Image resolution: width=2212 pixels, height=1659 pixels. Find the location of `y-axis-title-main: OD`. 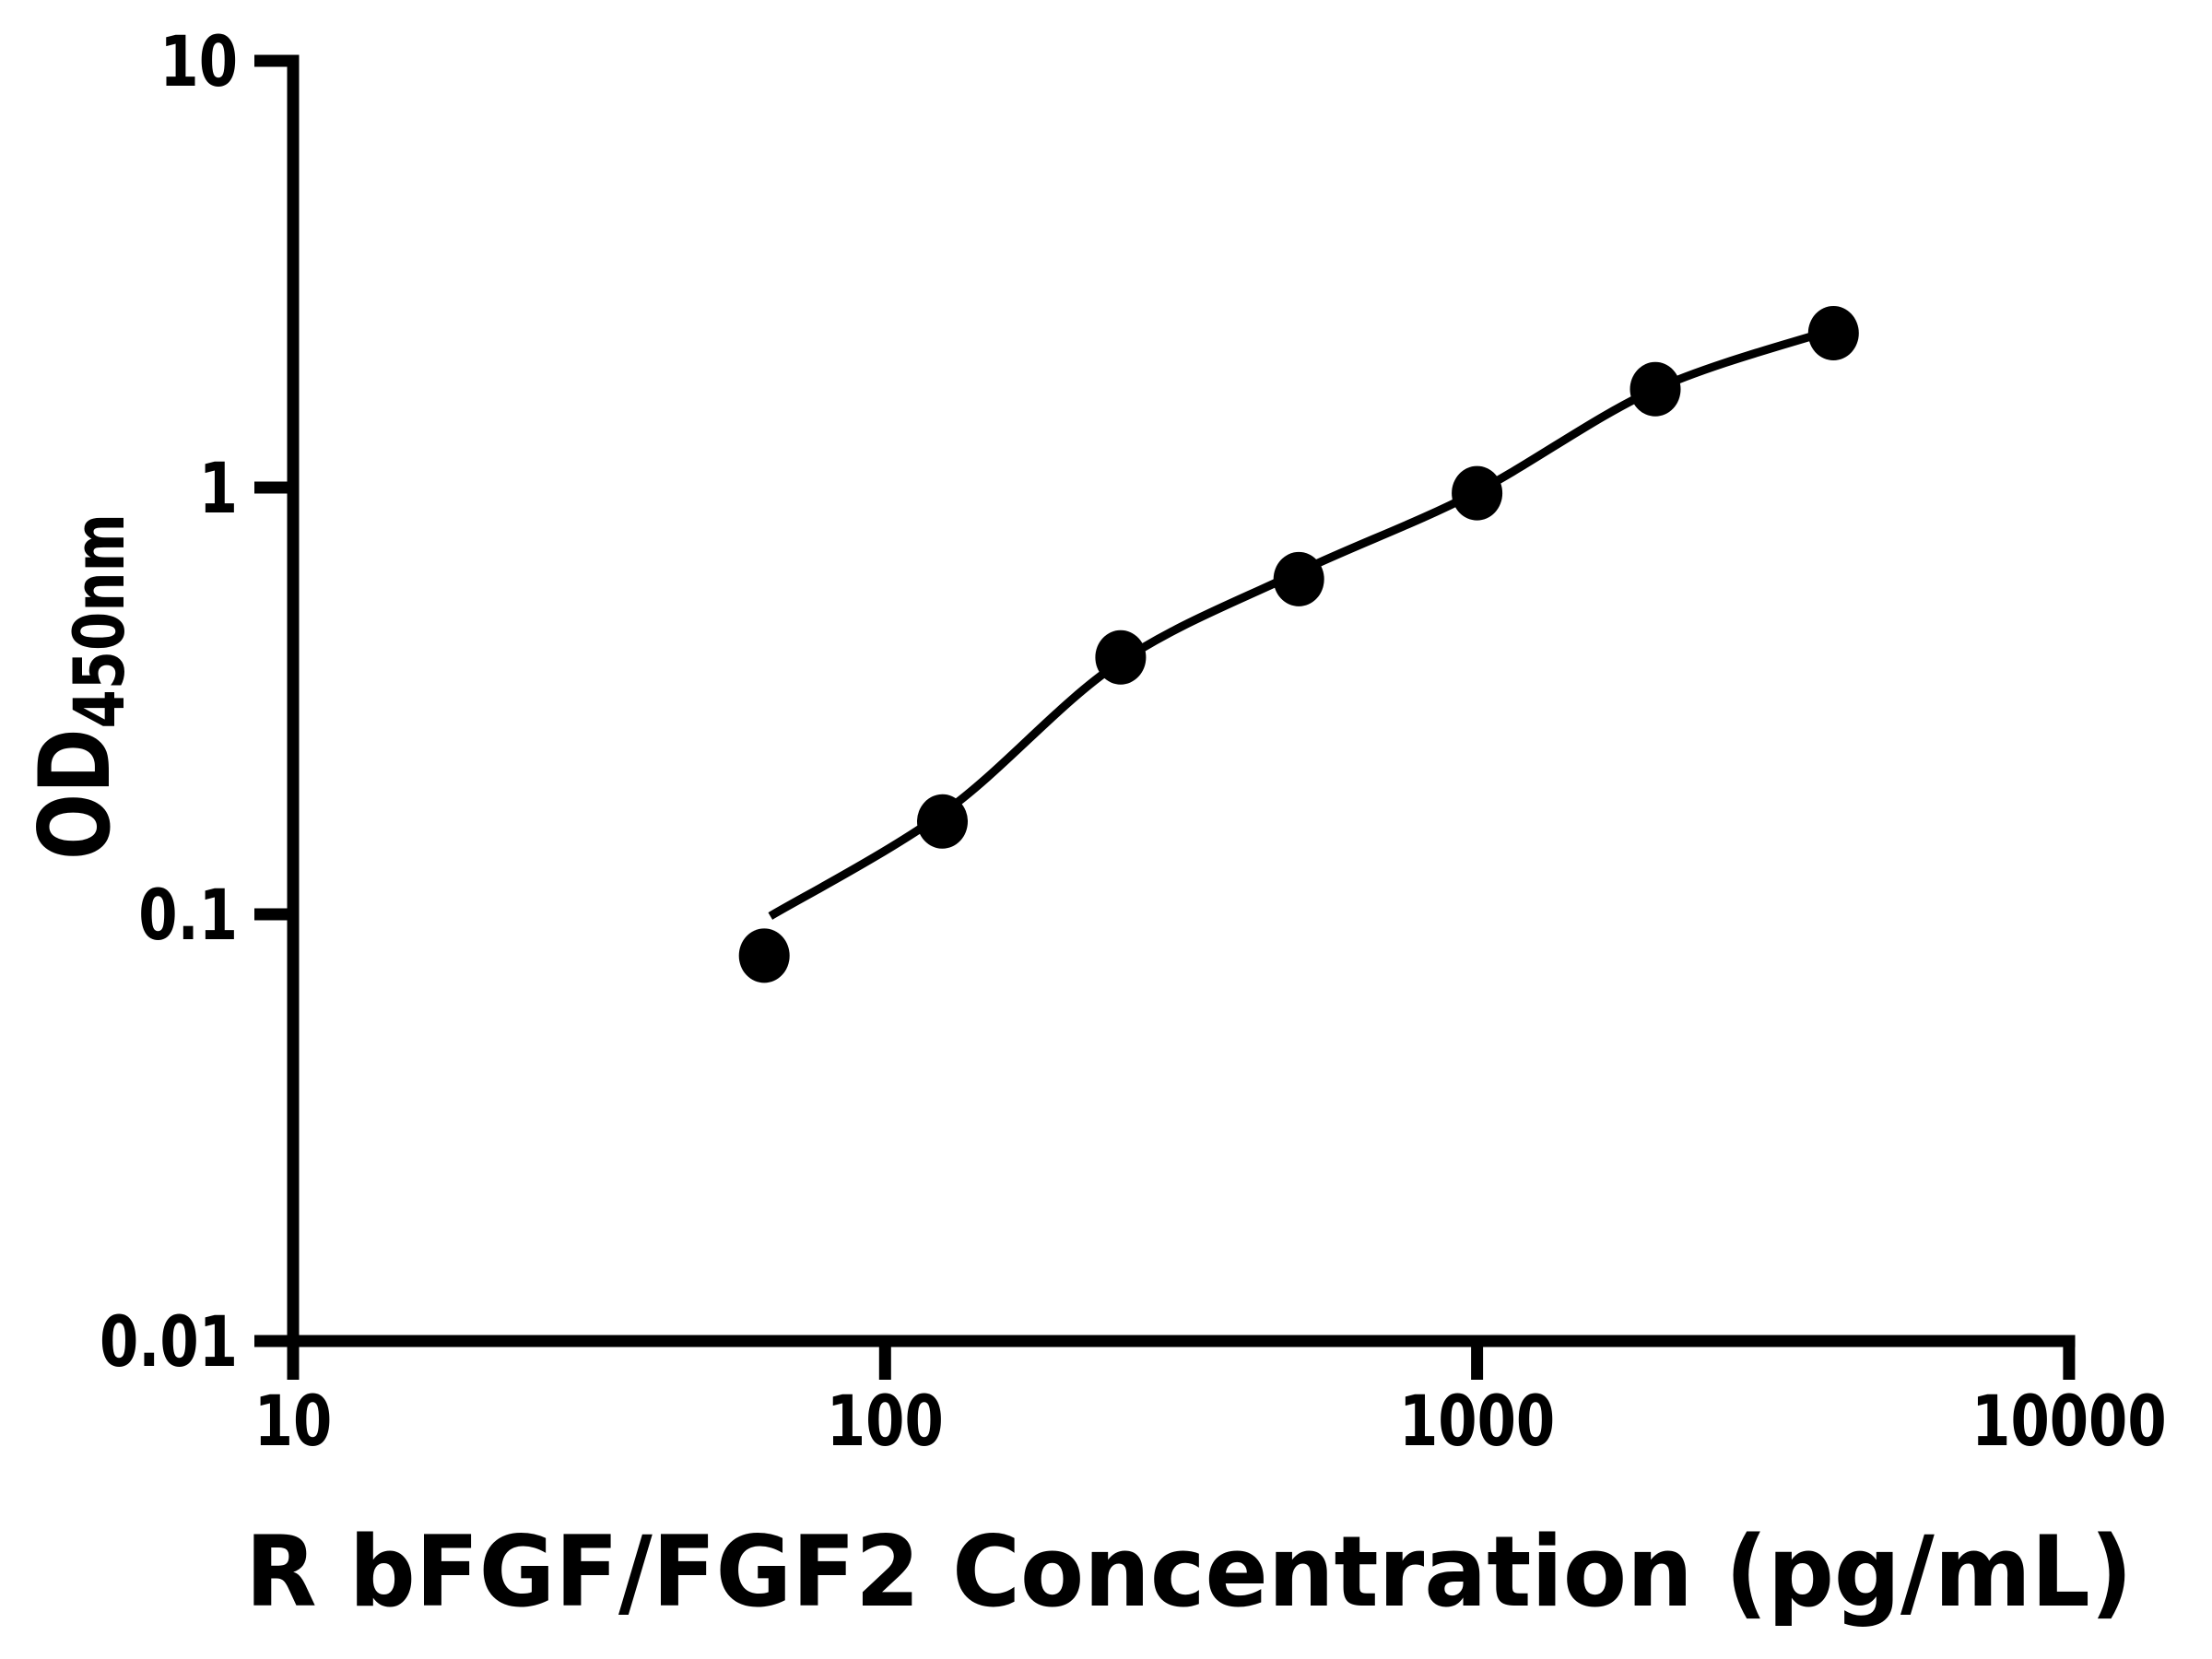

y-axis-title-main: OD is located at coordinates (75, 794).